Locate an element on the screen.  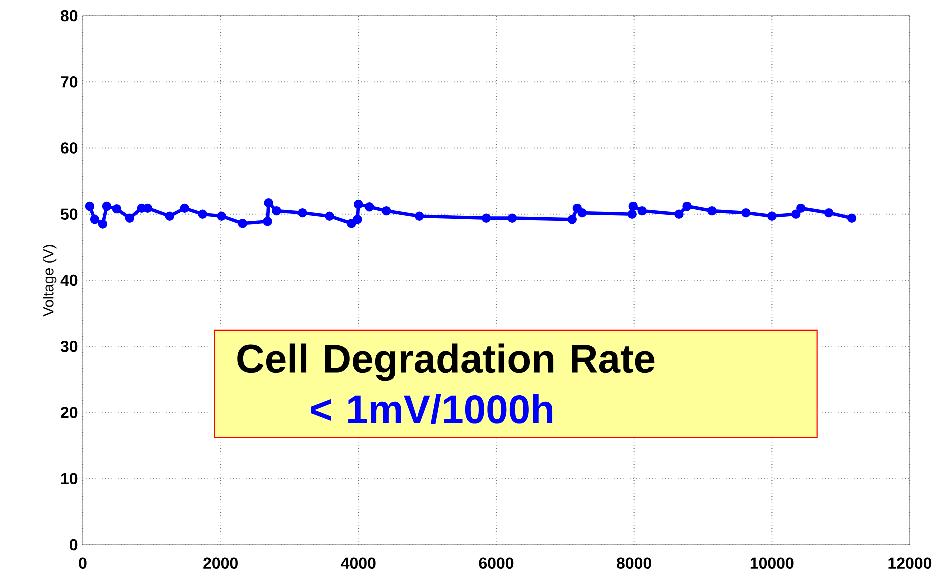
x-tick-label: 8000 is located at coordinates (634, 564).